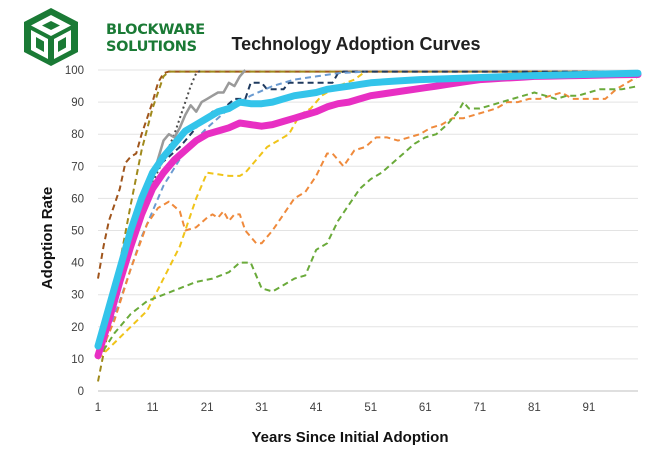 The image size is (670, 450). What do you see at coordinates (77, 264) in the screenshot?
I see `y-tick-40: 40` at bounding box center [77, 264].